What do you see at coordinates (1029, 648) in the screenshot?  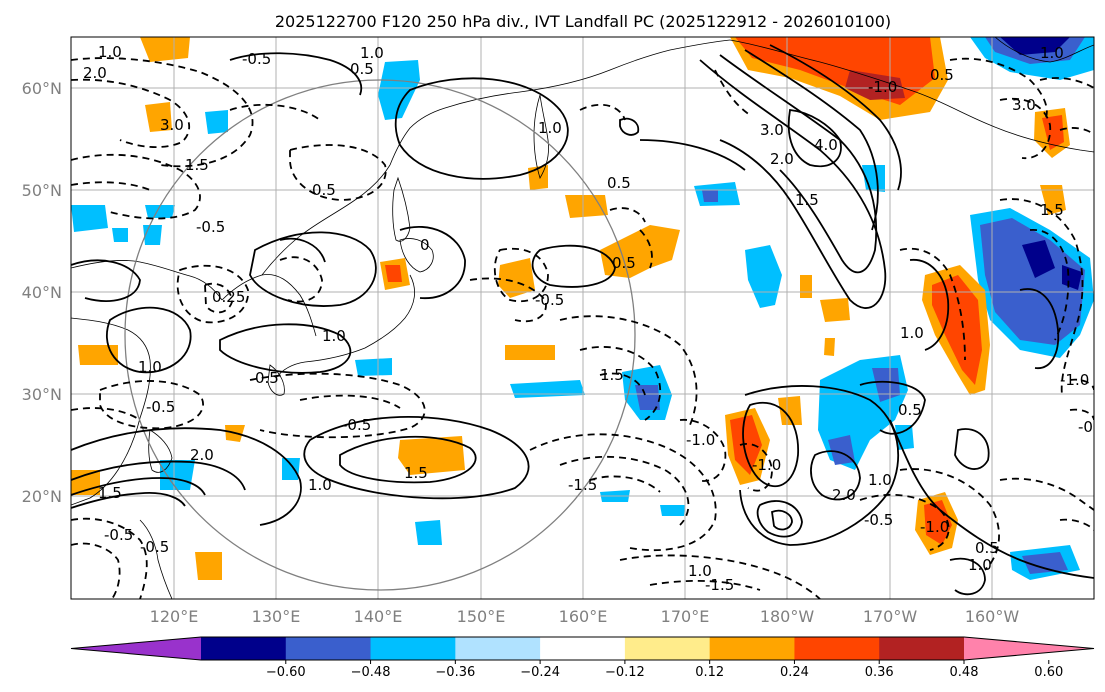 I see `colorbar-arrow-high` at bounding box center [1029, 648].